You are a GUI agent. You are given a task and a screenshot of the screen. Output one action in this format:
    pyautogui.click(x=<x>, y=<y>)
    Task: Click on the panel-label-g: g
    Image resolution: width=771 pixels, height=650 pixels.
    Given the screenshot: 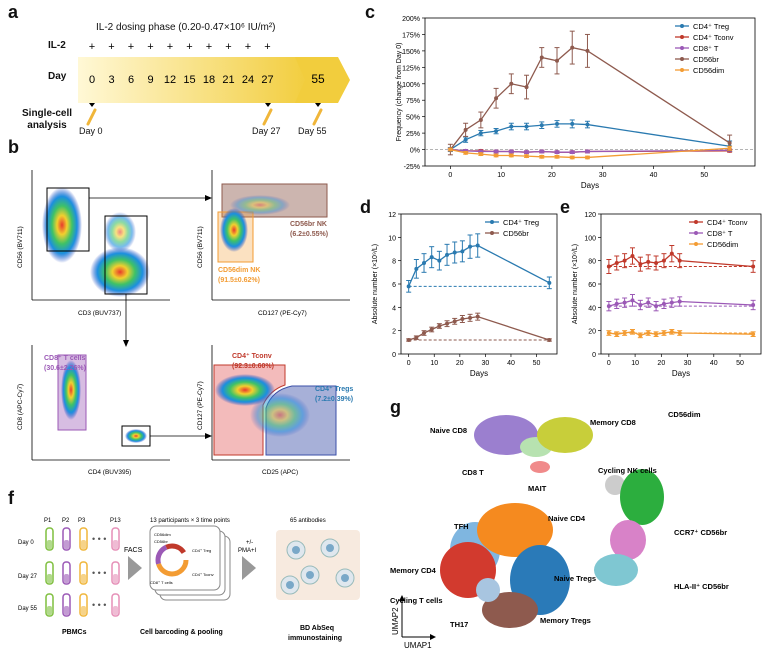 What is the action you would take?
    pyautogui.click(x=395, y=407)
    